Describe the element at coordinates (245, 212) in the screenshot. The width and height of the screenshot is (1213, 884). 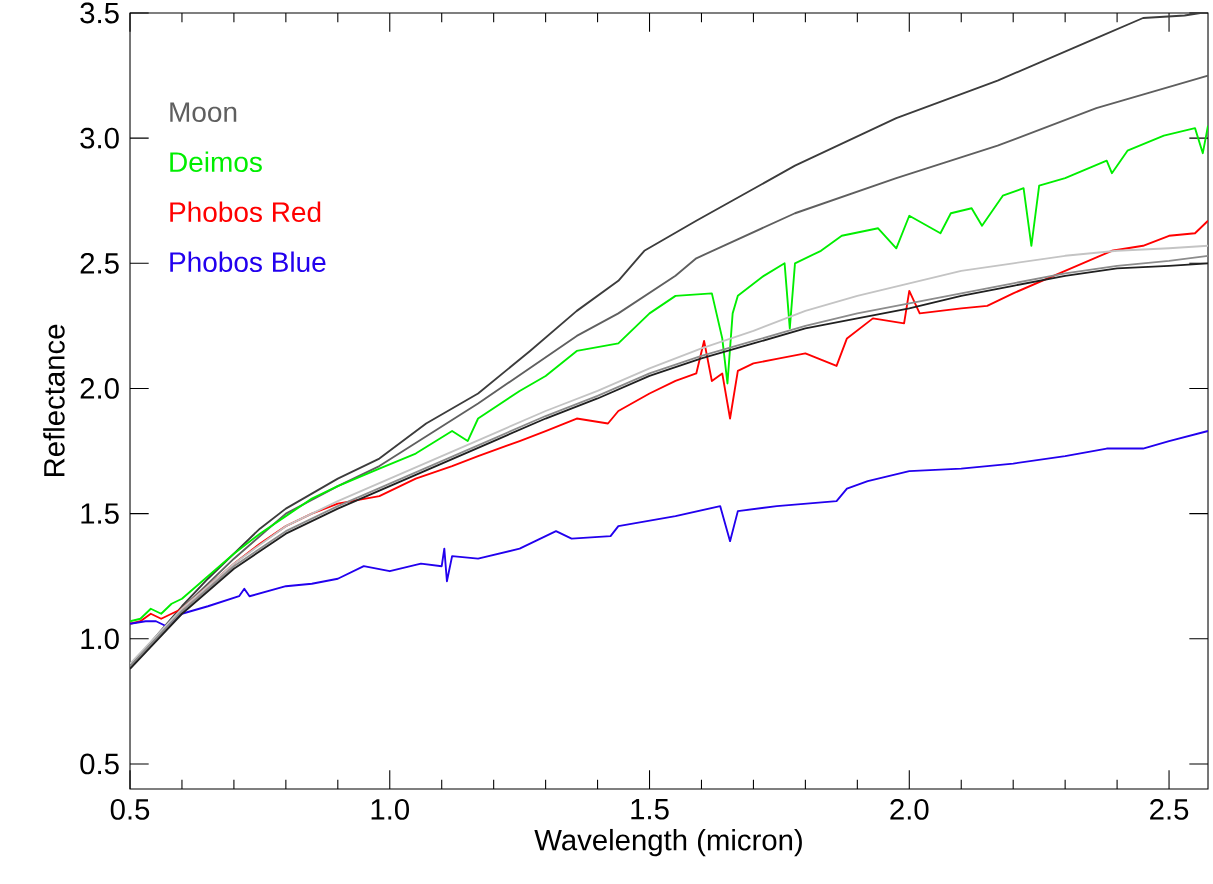
I see `text: Phobos Red` at that location.